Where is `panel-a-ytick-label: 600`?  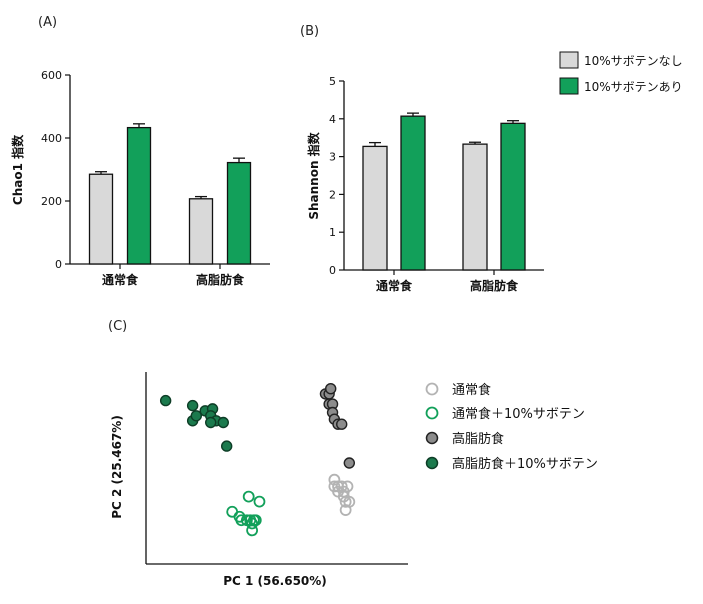 panel-a-ytick-label: 600 is located at coordinates (51, 75).